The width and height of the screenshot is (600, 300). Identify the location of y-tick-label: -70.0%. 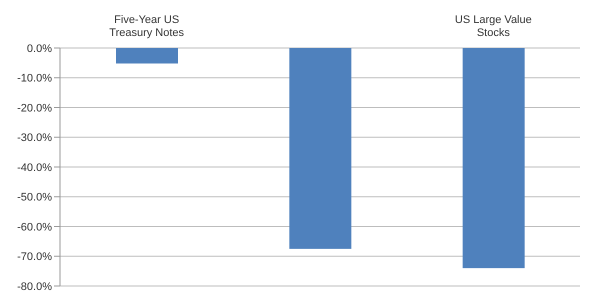
(34, 257).